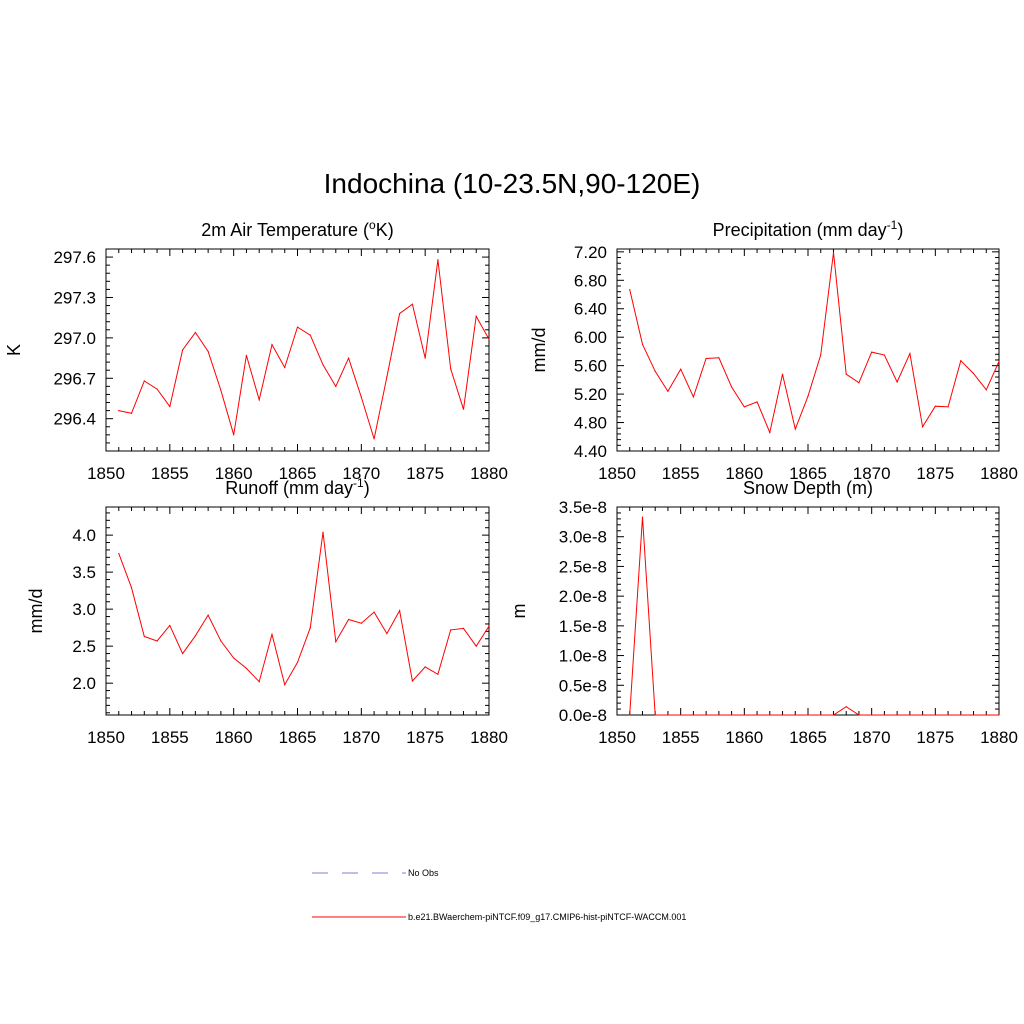  I want to click on panel-title-snow-depth: Snow Depth (m), so click(808, 488).